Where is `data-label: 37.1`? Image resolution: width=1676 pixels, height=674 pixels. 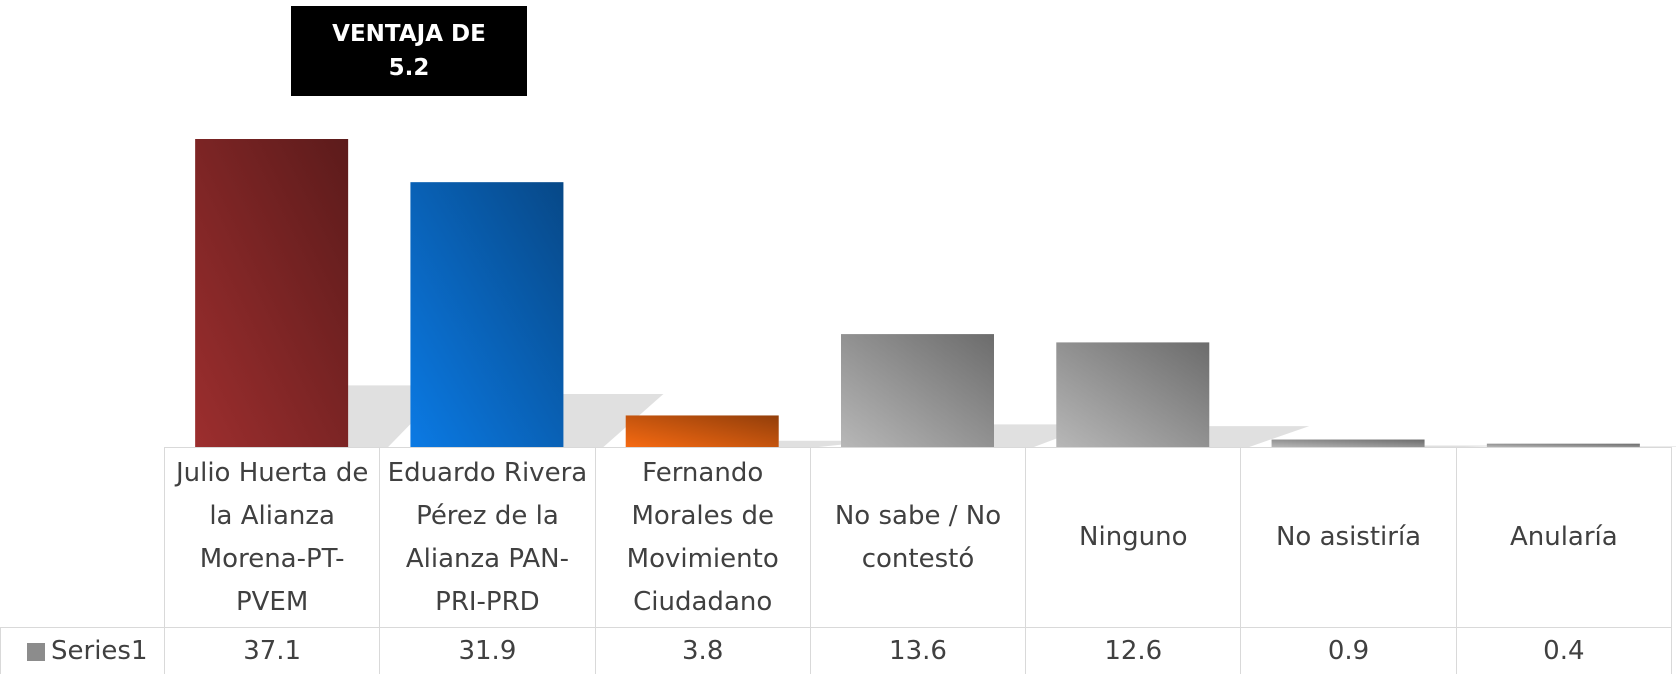
data-label: 37.1 is located at coordinates (272, 650).